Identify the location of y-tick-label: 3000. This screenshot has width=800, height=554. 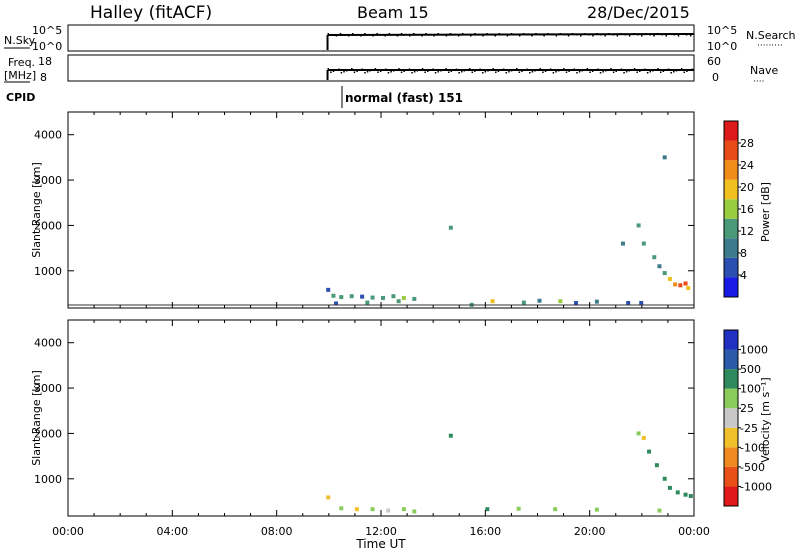
(48, 388).